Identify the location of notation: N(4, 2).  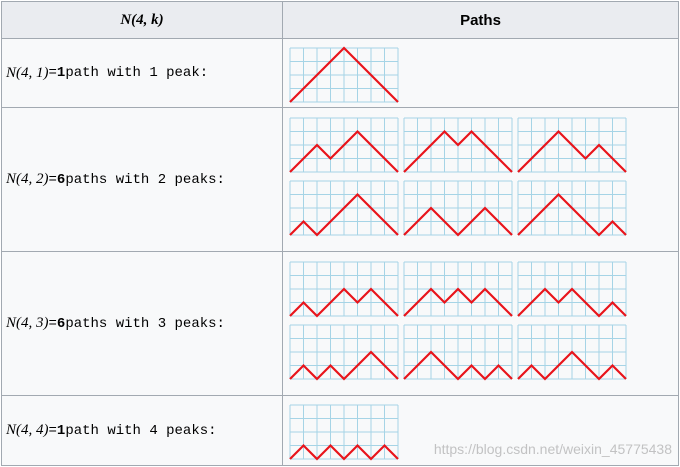
(27, 179).